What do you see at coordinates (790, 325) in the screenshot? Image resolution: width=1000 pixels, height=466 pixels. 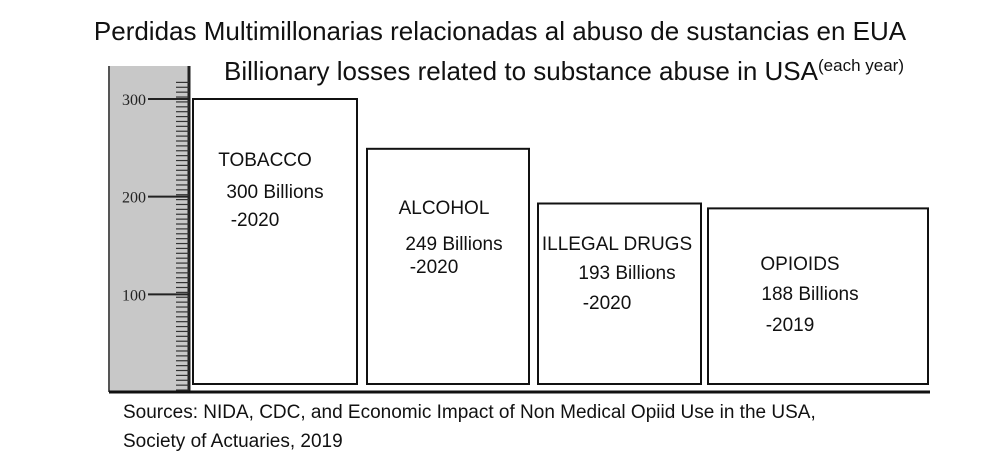 I see `bar-year-label: -2019` at bounding box center [790, 325].